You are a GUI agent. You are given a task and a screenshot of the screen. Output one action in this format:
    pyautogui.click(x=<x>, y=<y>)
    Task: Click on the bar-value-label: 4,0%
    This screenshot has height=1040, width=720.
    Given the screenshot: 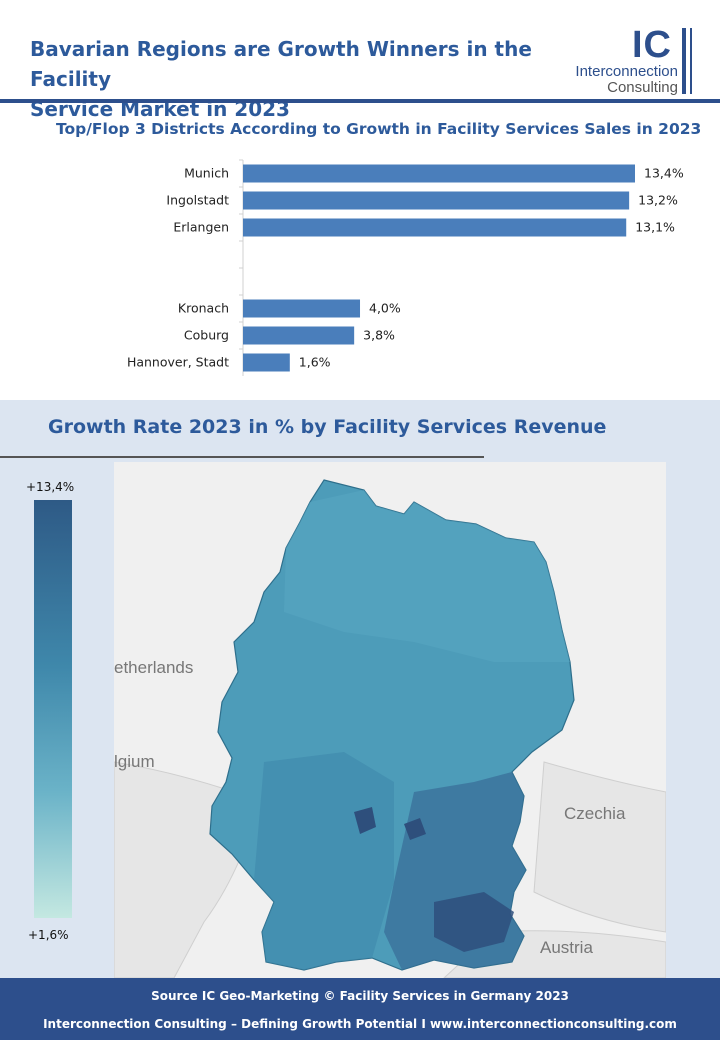 What is the action you would take?
    pyautogui.click(x=385, y=308)
    